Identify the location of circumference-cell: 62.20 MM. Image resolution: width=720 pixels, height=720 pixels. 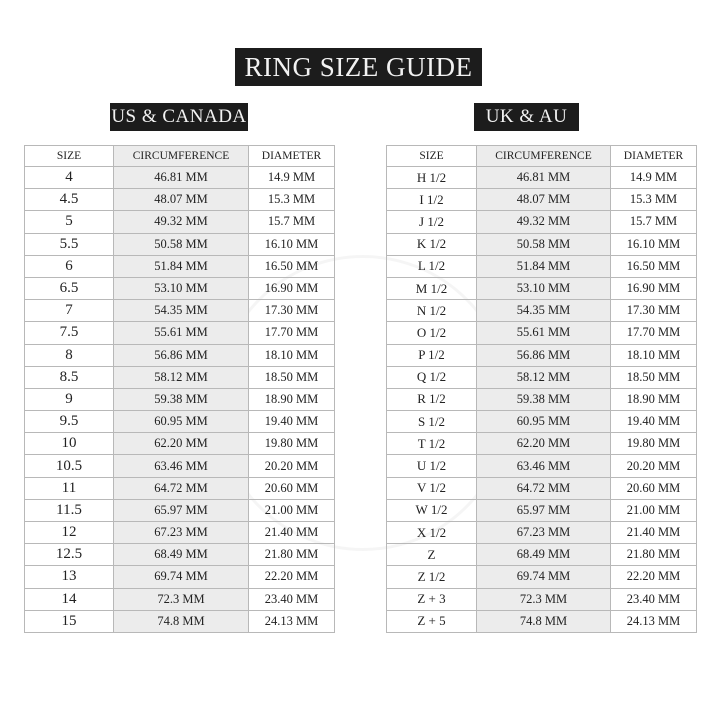
(543, 444).